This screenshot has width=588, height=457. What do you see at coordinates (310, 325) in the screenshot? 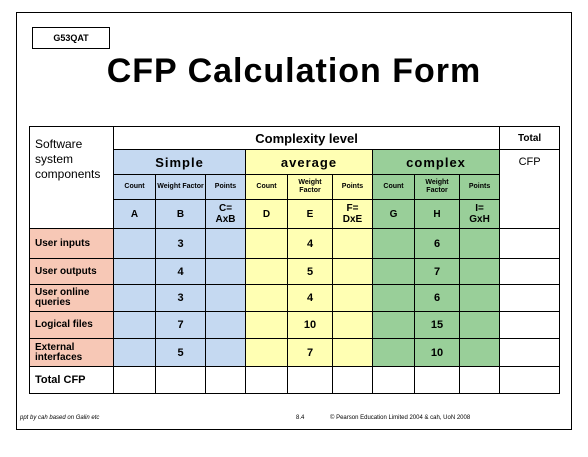
I see `average-weight-cell: 10` at bounding box center [310, 325].